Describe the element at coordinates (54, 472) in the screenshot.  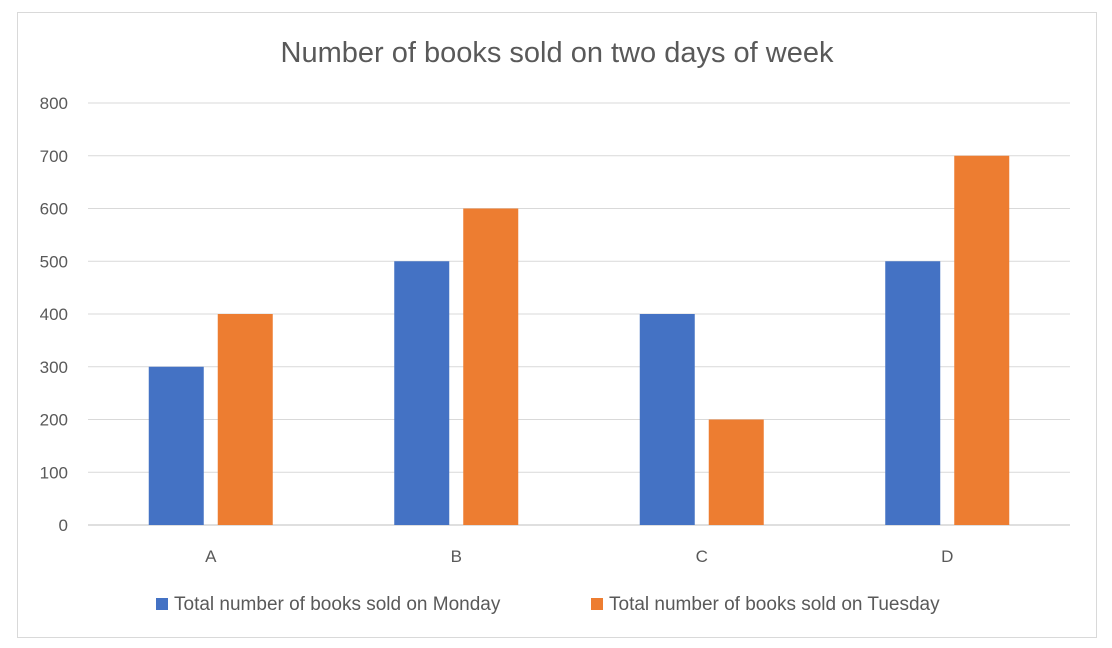
I see `y-tick-label: 100` at that location.